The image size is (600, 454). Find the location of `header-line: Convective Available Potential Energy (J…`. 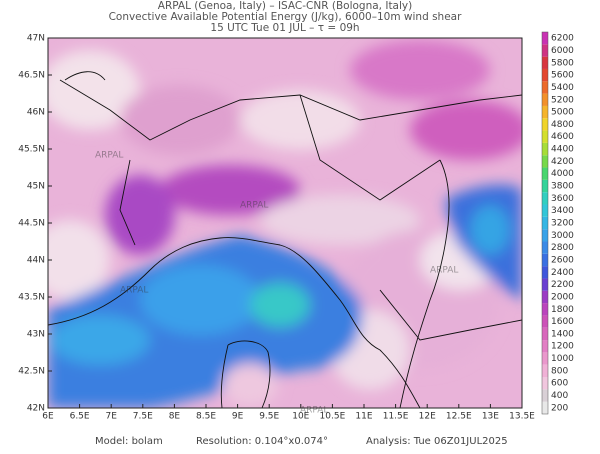

header-line: Convective Available Potential Energy (J… is located at coordinates (286, 17).